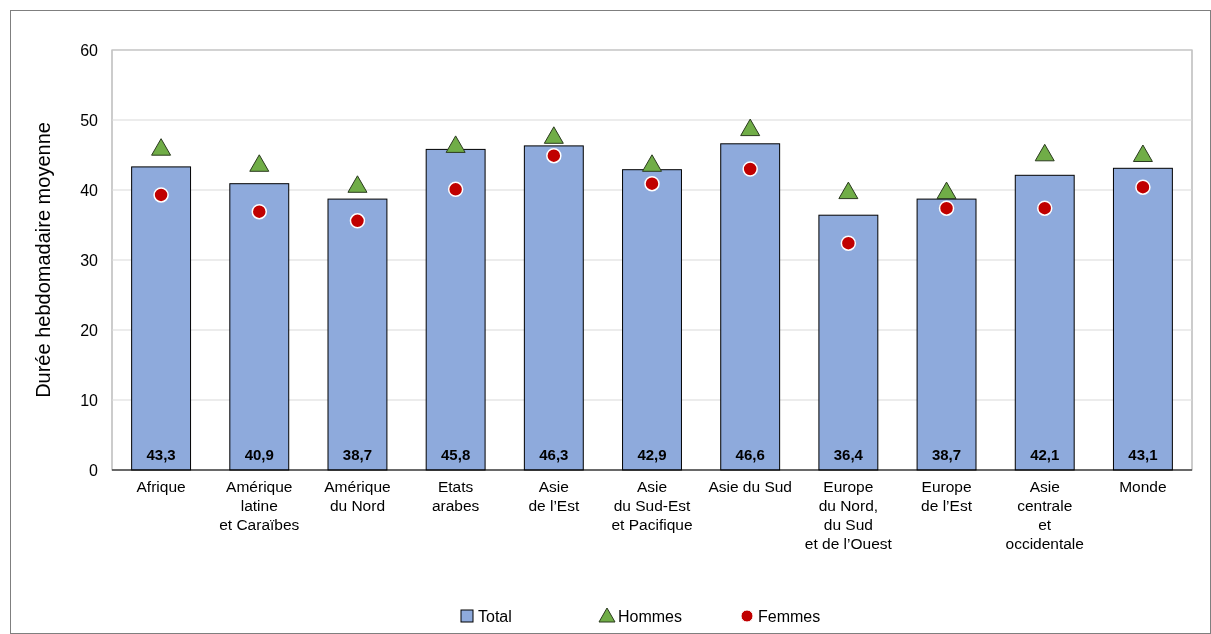  What do you see at coordinates (1143, 454) in the screenshot?
I see `data-label: 43,1` at bounding box center [1143, 454].